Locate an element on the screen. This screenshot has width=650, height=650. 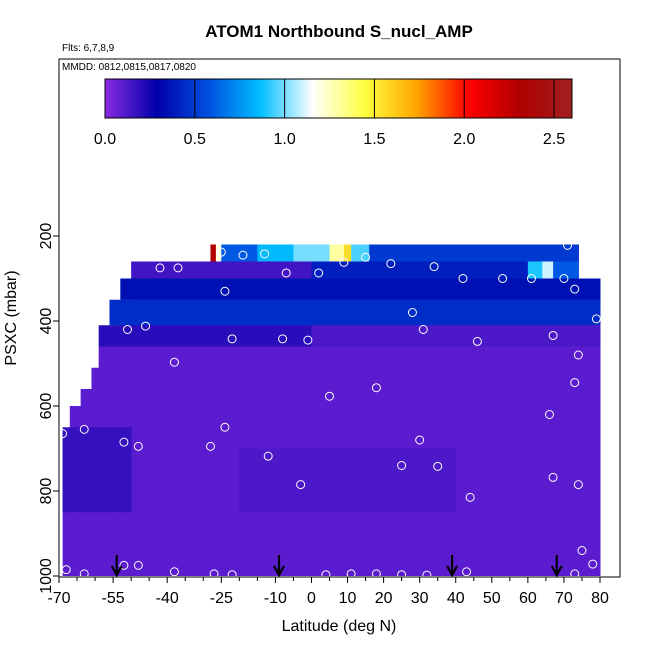
colorbar-tick-label: 2.5 is located at coordinates (554, 139).